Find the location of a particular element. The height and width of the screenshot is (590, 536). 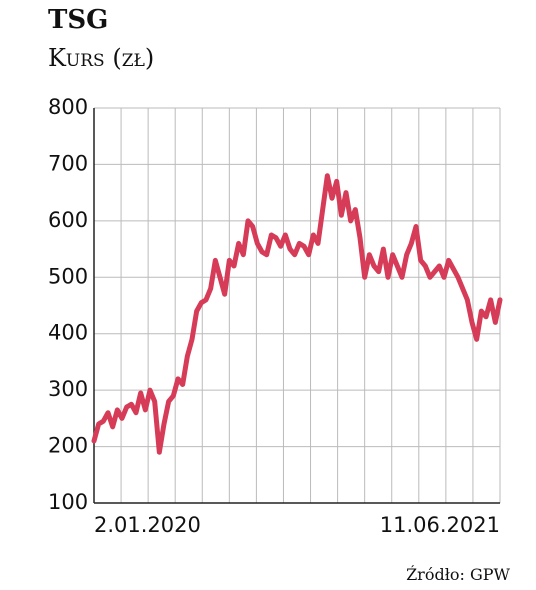

x-tick-label: 11.06.2021 is located at coordinates (440, 525).